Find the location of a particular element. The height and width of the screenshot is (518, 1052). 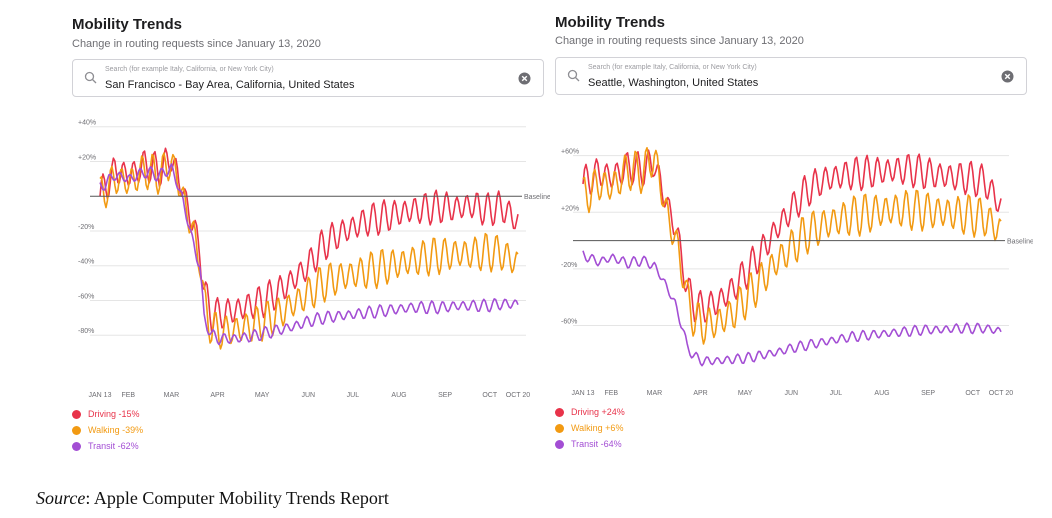

chart-legend: Driving +24% Walking +6% Transit -64% is located at coordinates (590, 428).